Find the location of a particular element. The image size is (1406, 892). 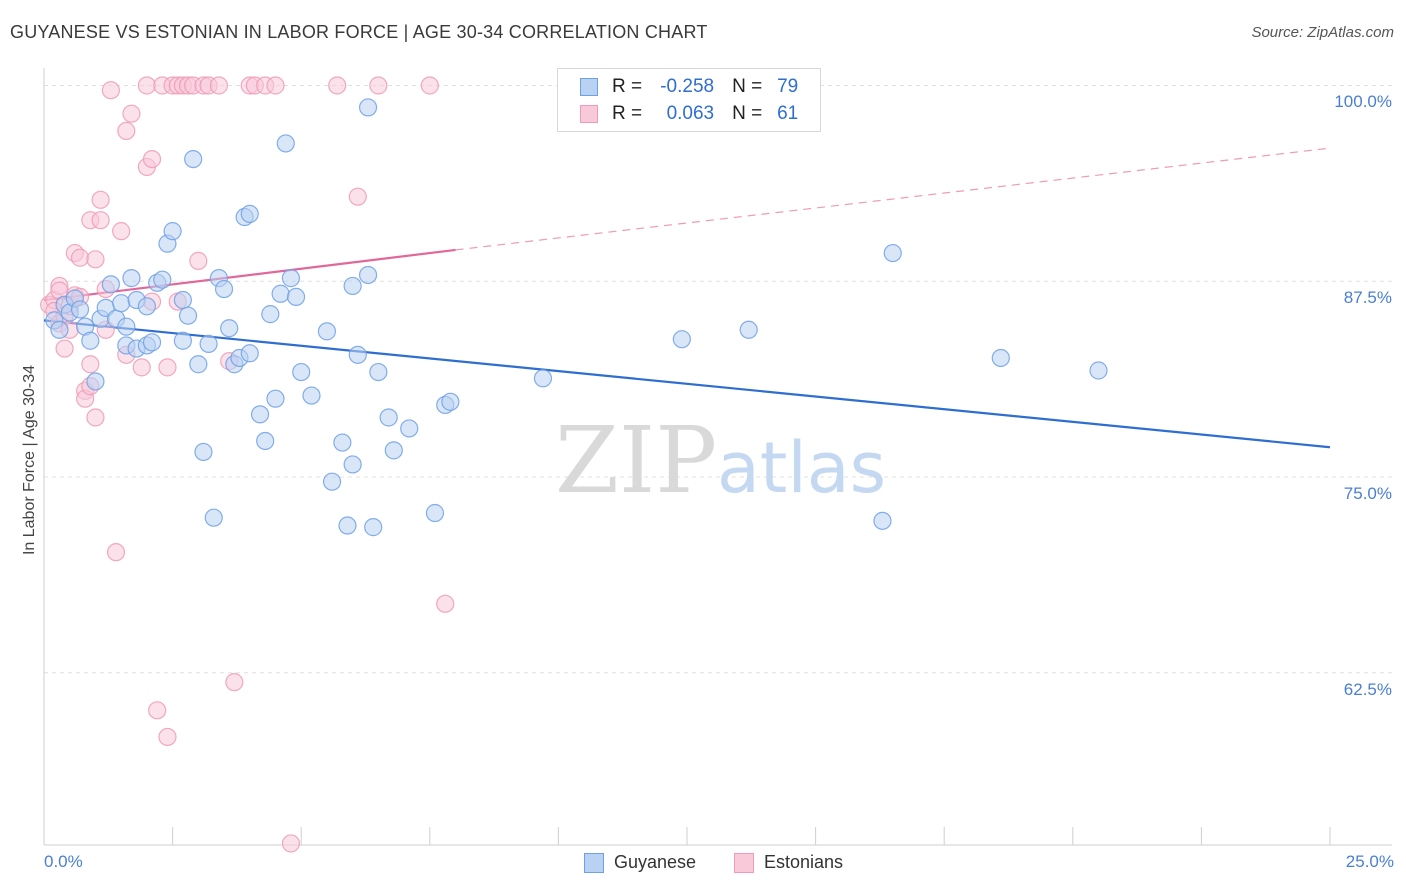

legend-row-estonians: R = 0.063 N = 61 is located at coordinates (689, 114).